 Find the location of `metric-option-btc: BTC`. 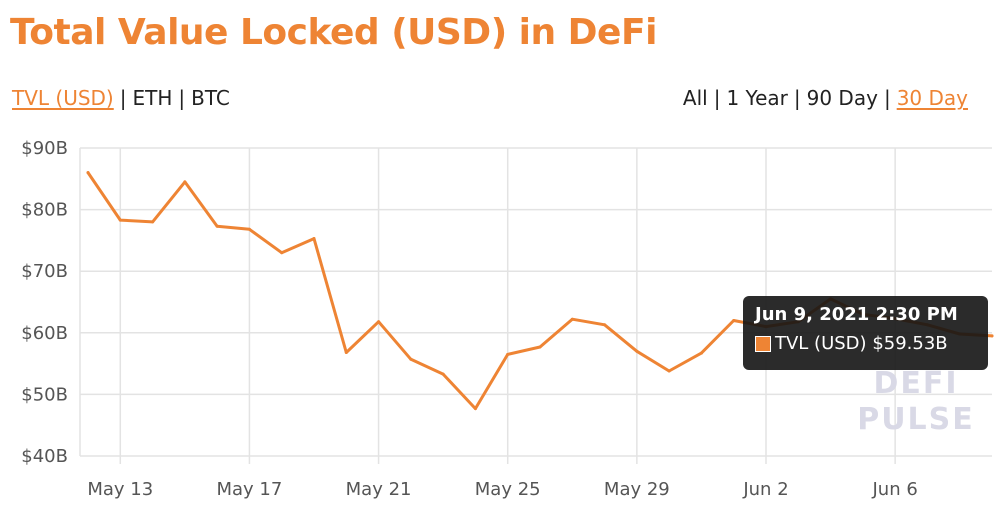

metric-option-btc: BTC is located at coordinates (210, 98).